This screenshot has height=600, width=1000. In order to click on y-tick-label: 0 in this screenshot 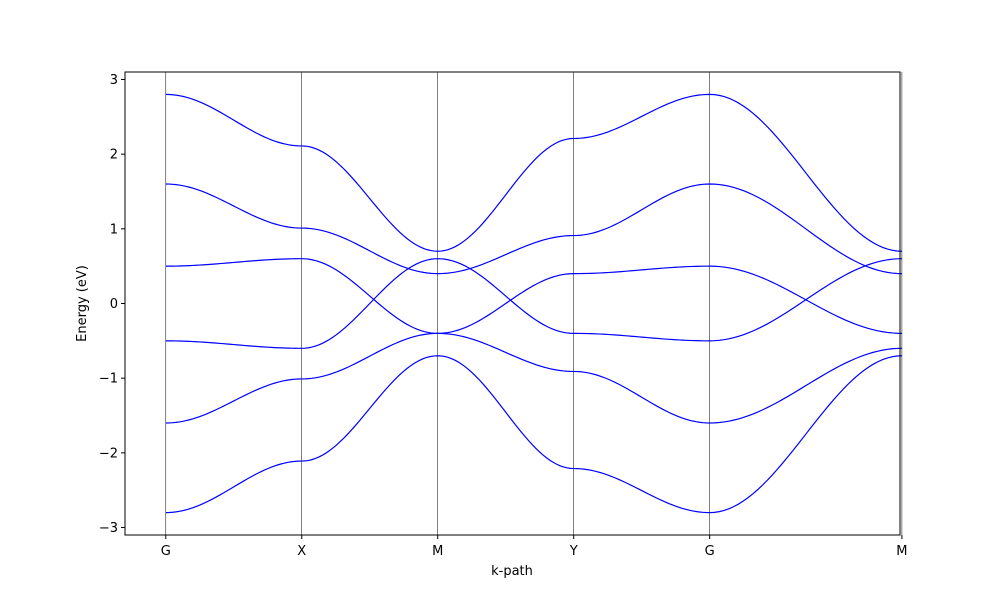, I will do `click(114, 304)`.